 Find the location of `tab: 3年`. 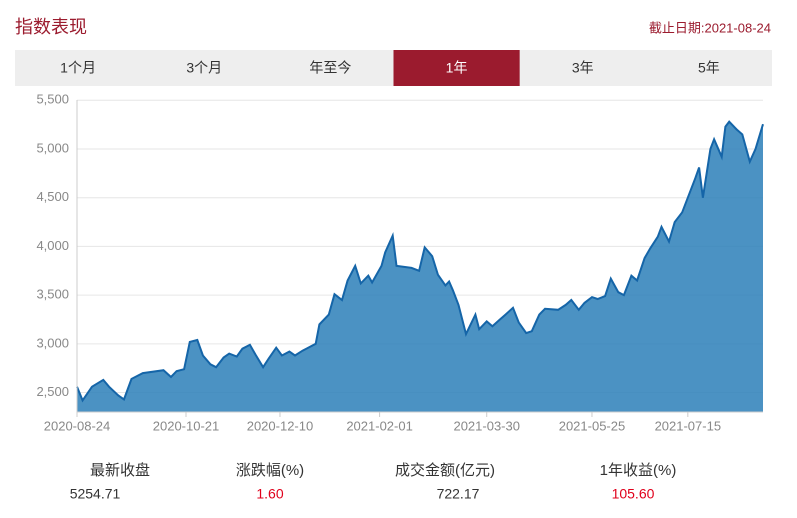

tab: 3年 is located at coordinates (583, 68).